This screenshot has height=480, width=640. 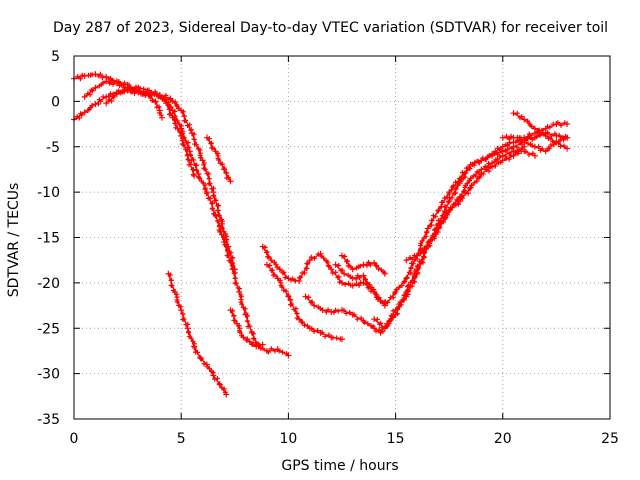 I want to click on y-tick-label: -30, so click(x=48, y=375).